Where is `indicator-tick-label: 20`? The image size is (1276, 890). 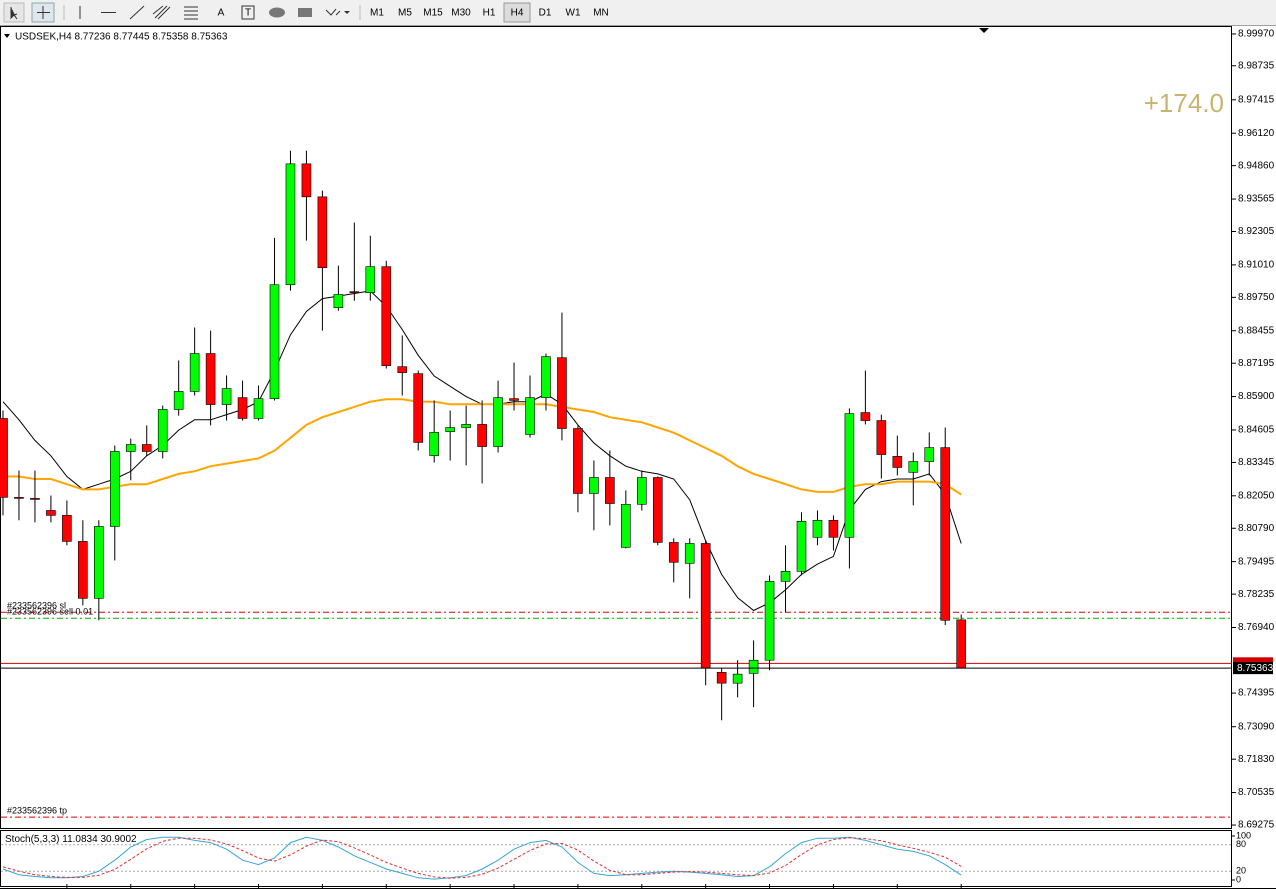 indicator-tick-label: 20 is located at coordinates (1241, 871).